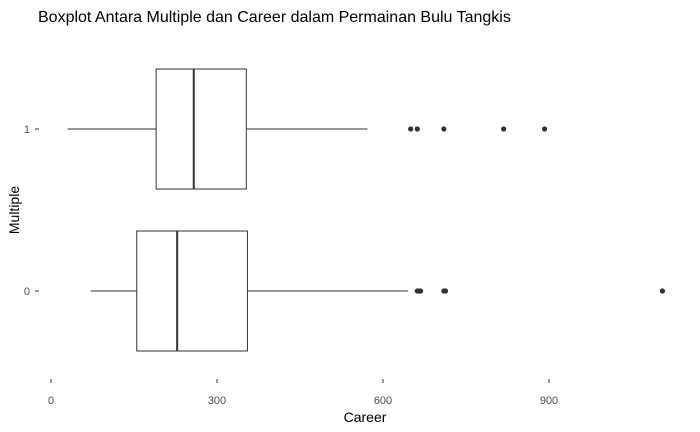  I want to click on y-axis-title: Multiple, so click(14, 210).